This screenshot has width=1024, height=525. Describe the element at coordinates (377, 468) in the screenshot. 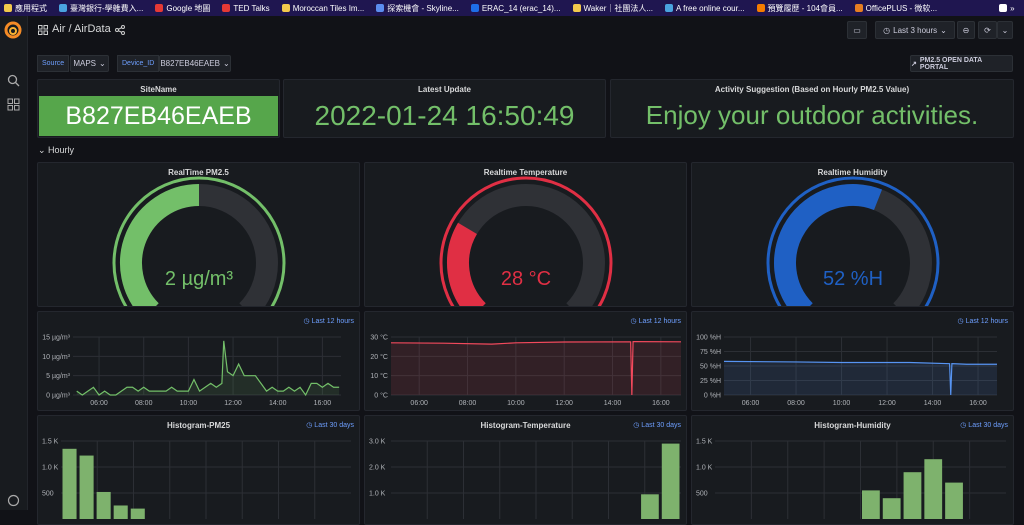

I see `y-tick-label: 2.0 K` at that location.